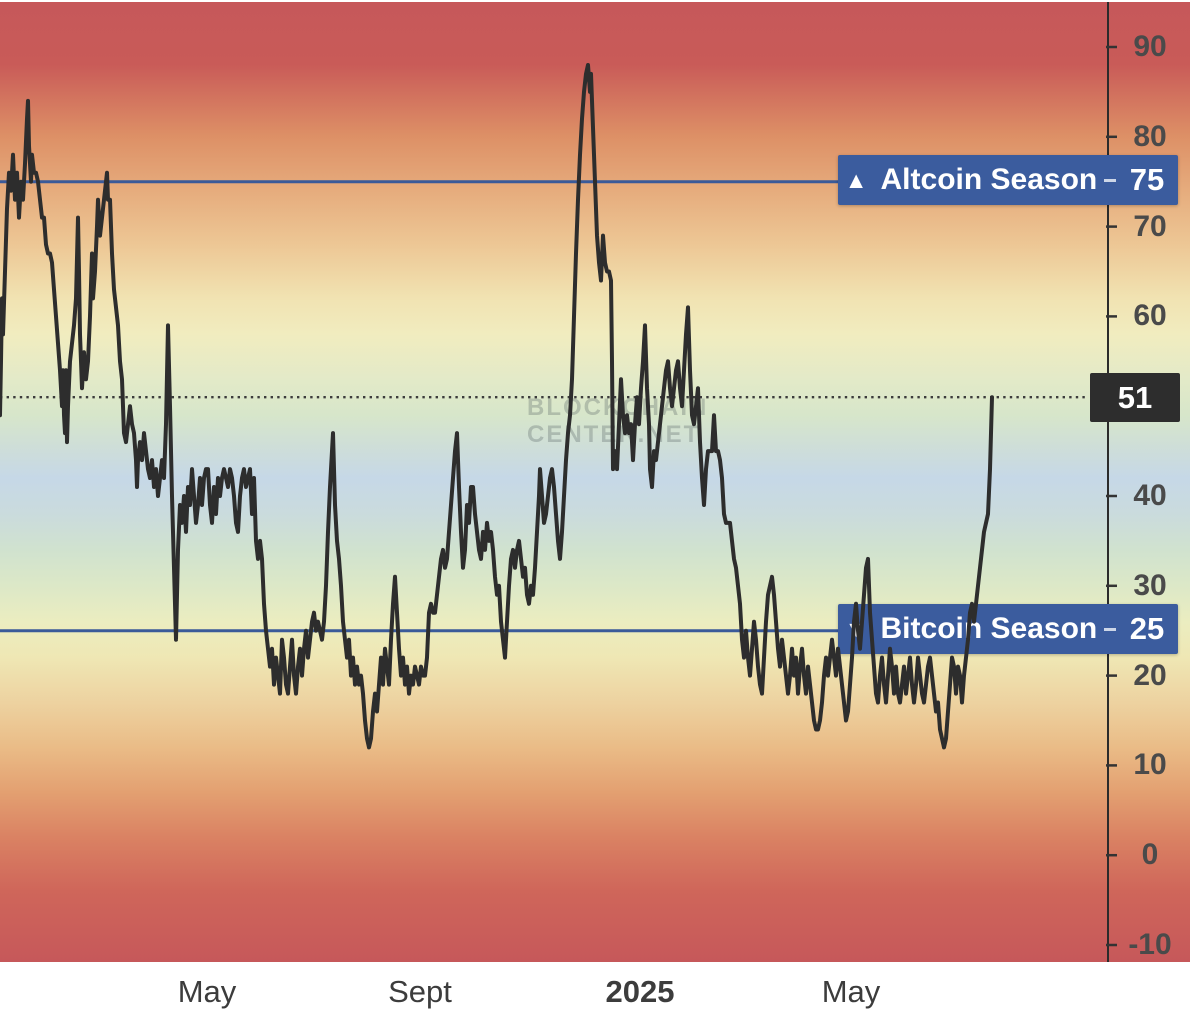  Describe the element at coordinates (600, 989) in the screenshot. I see `x-axis-strip: May Sept 2025 May` at that location.